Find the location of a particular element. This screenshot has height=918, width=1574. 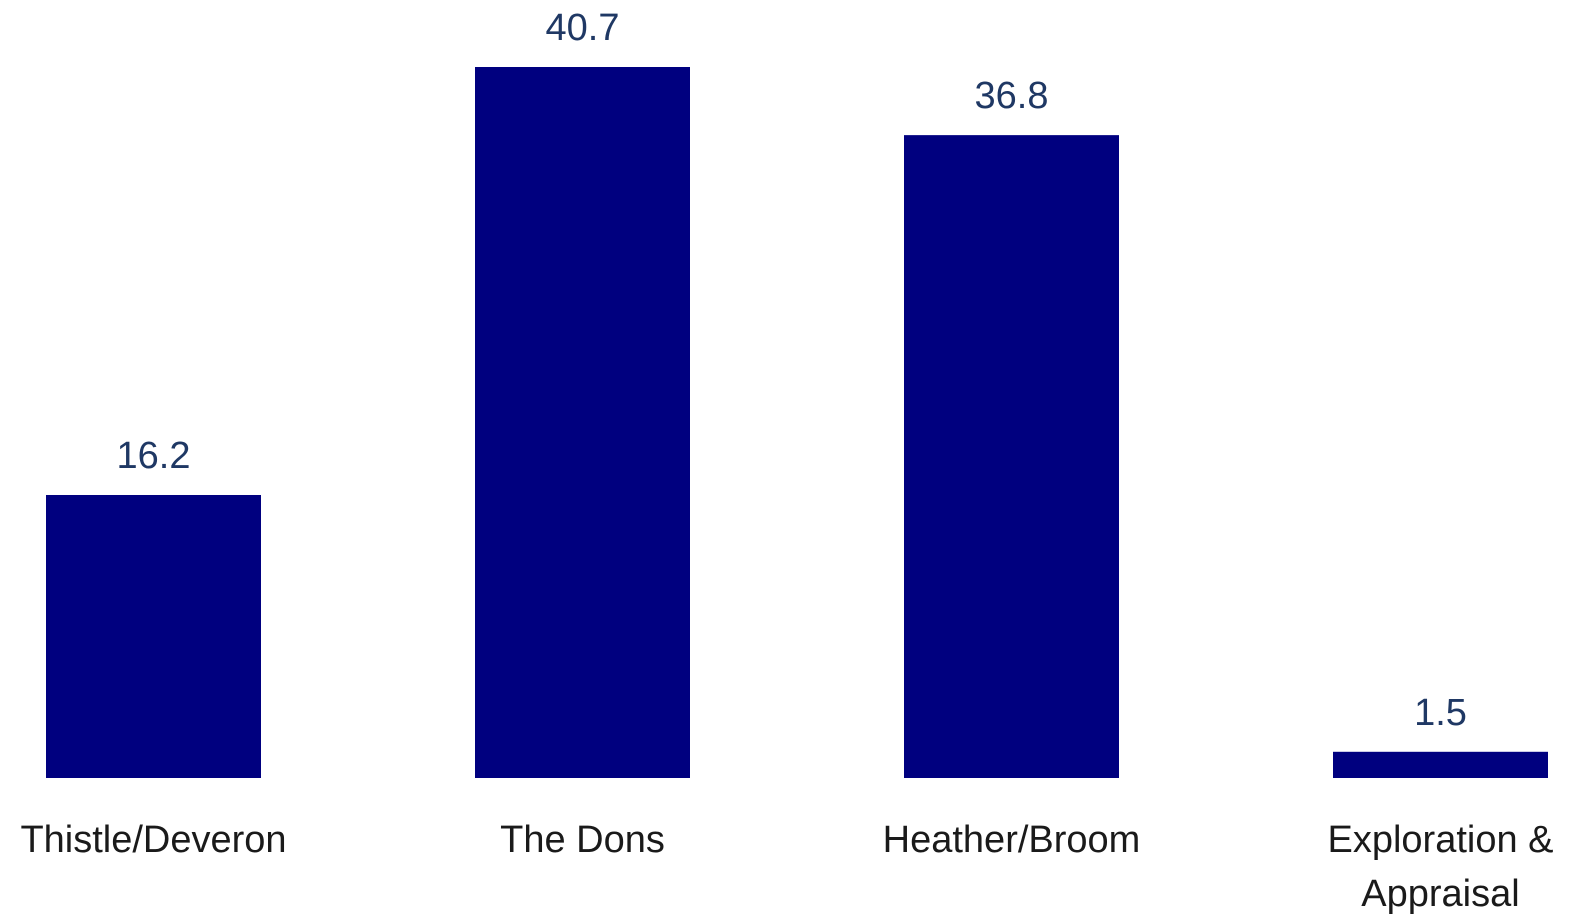

category-tick-label-line: Heather/Broom is located at coordinates (1012, 840).